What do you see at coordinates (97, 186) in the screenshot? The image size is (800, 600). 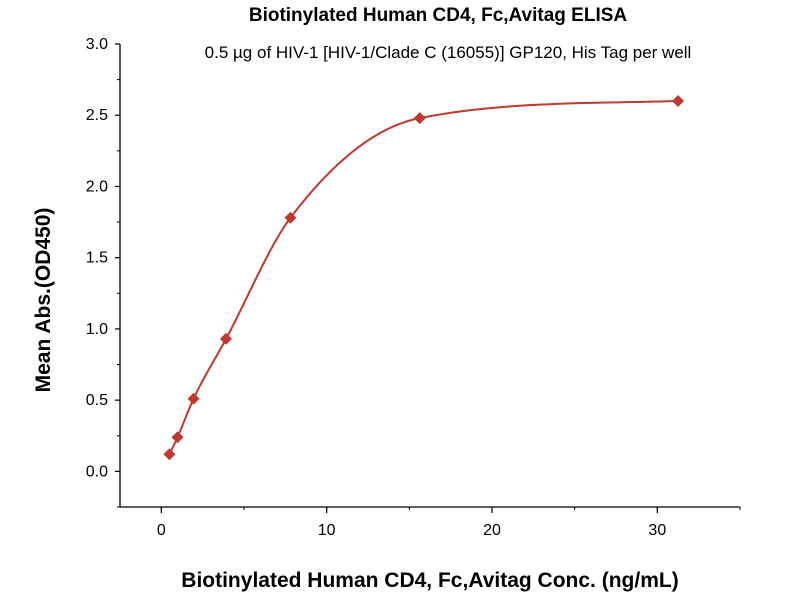 I see `y-tick-label: 2.0` at bounding box center [97, 186].